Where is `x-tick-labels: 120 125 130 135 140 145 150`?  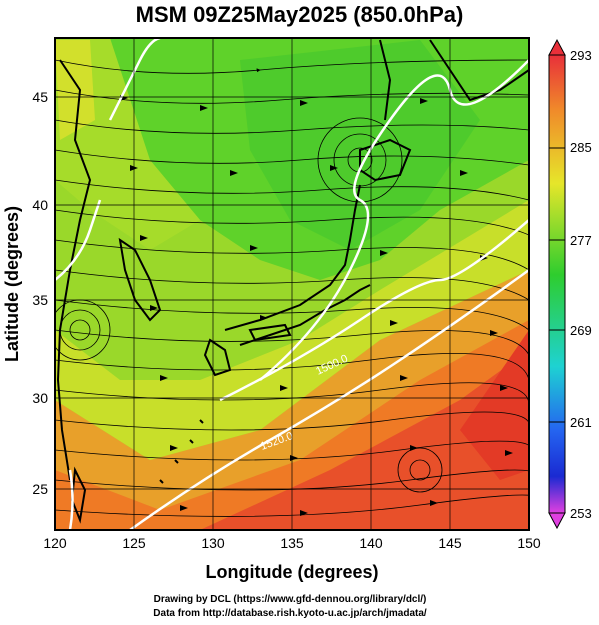 x-tick-labels: 120 125 130 135 140 145 150 is located at coordinates (292, 543).